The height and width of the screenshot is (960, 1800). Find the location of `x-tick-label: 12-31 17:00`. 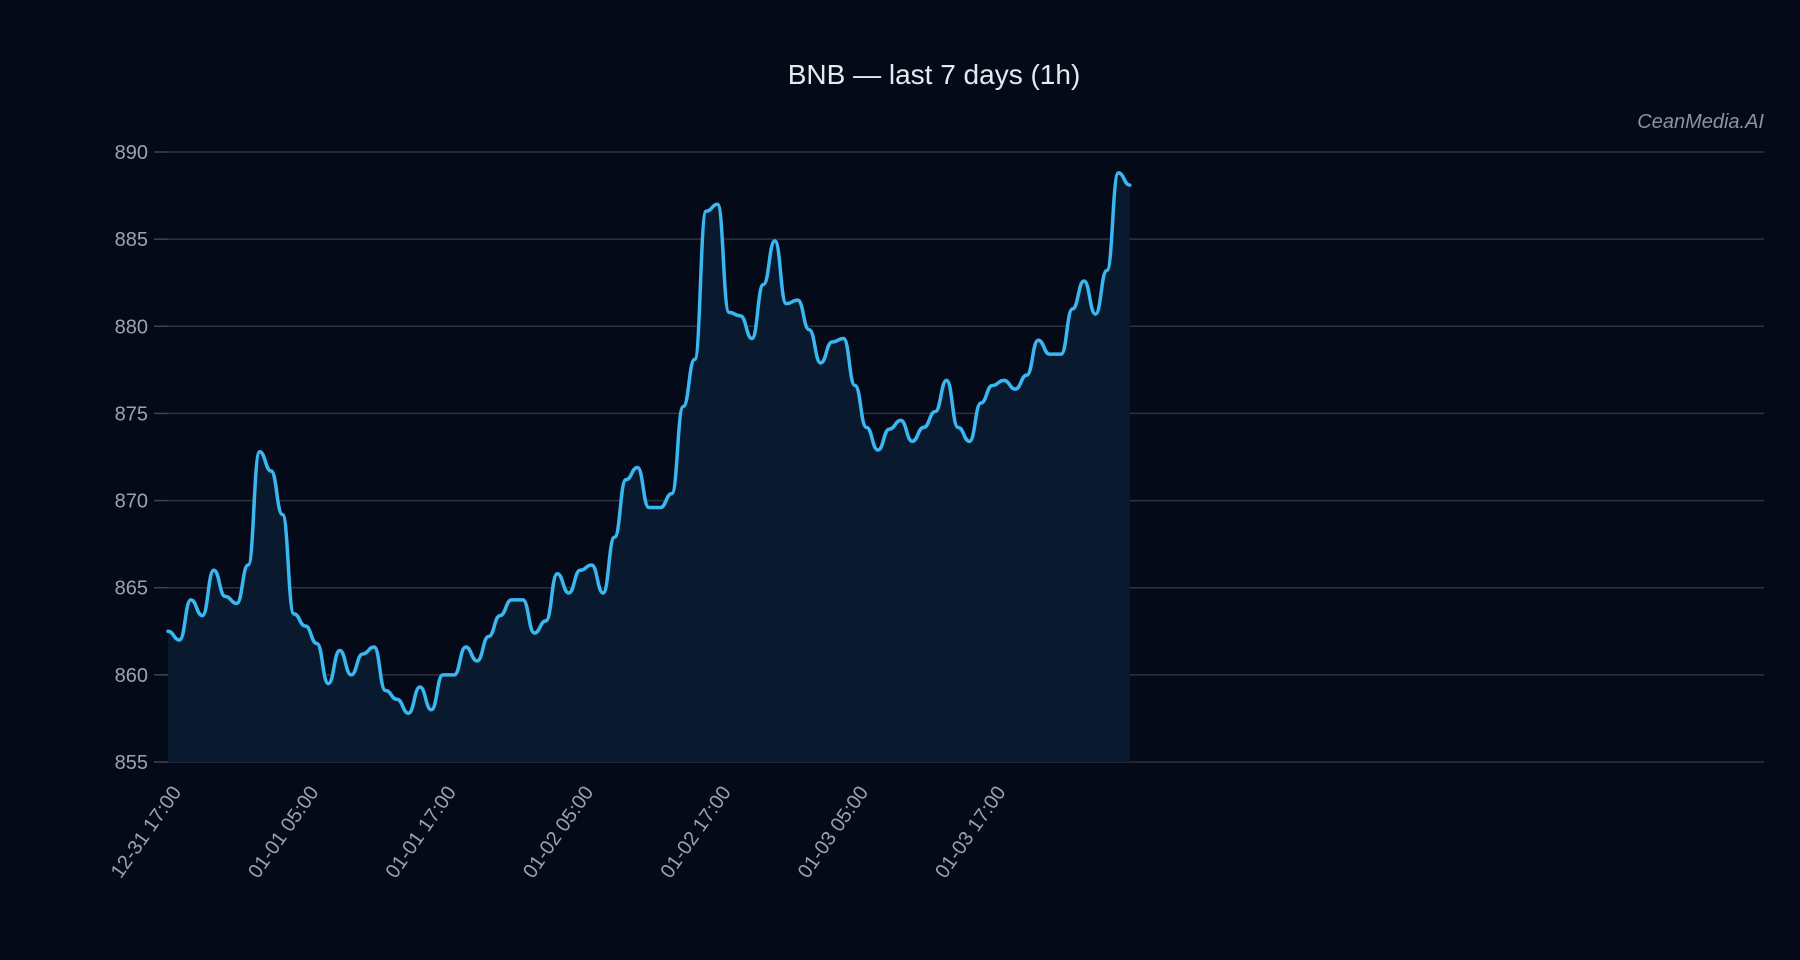

x-tick-label: 12-31 17:00 is located at coordinates (146, 832).